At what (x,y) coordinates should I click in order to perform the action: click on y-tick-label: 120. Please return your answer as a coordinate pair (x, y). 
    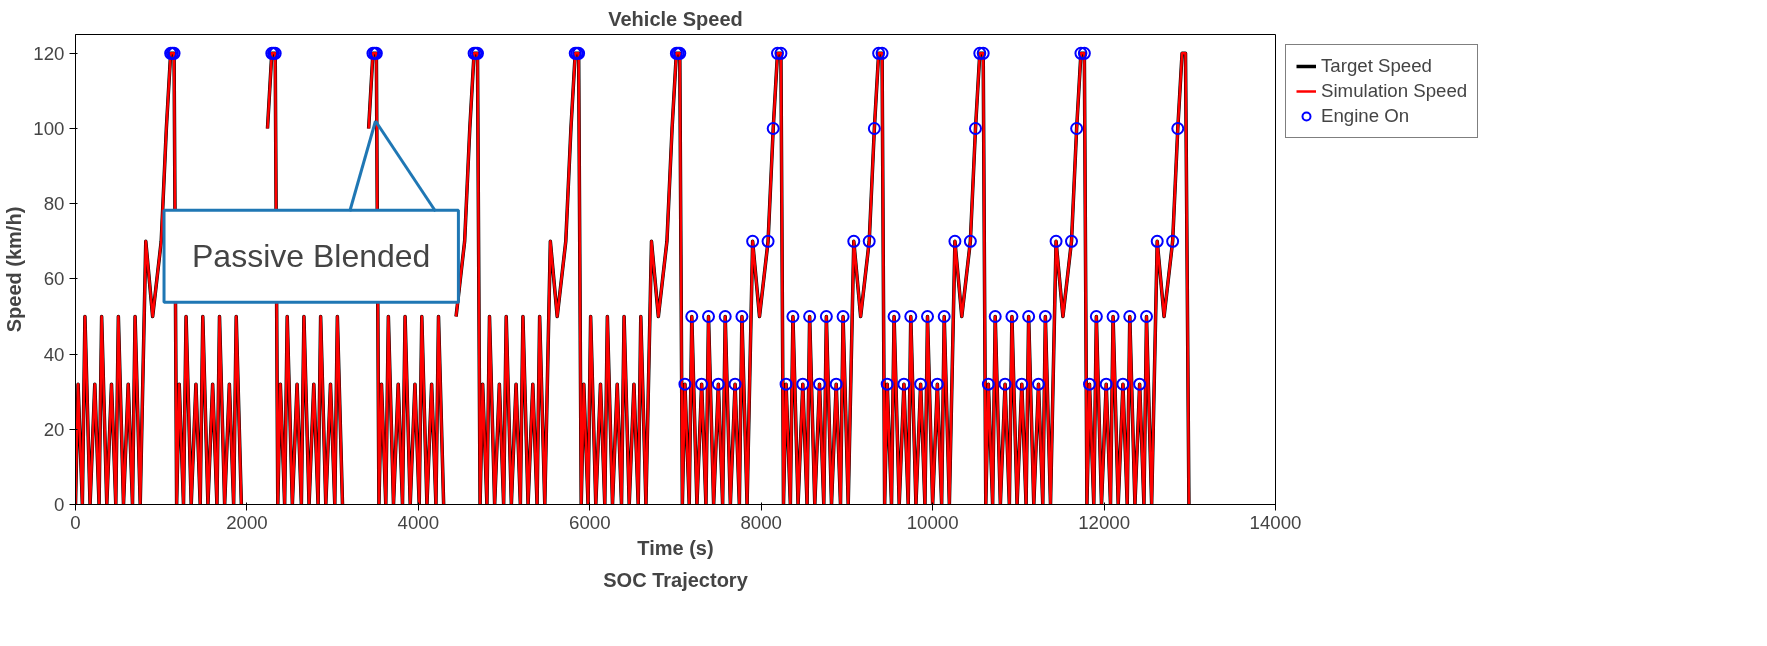
    Looking at the image, I should click on (49, 53).